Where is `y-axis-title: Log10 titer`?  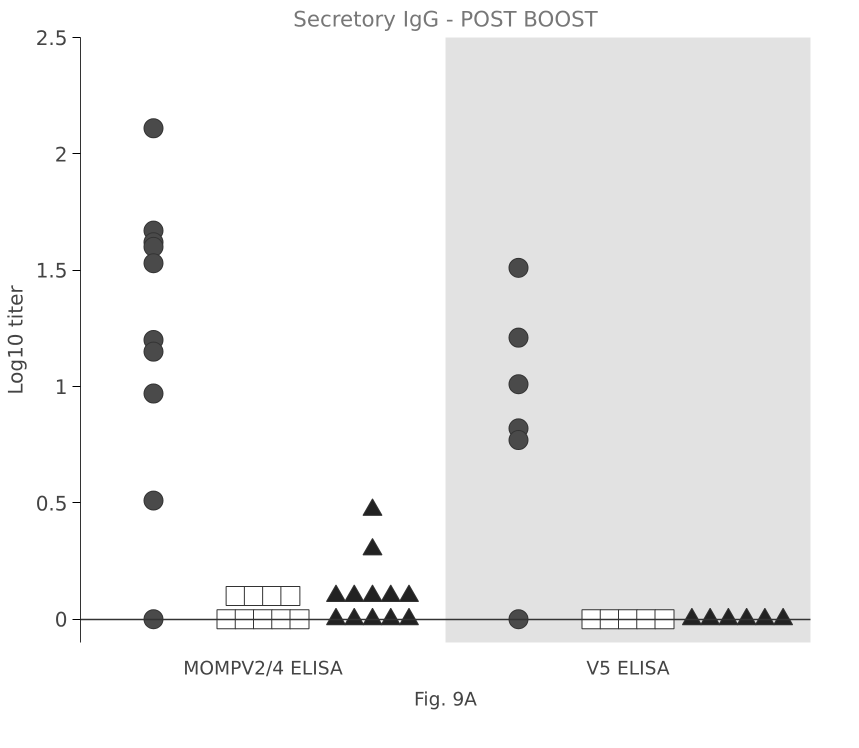
y-axis-title: Log10 titer is located at coordinates (16, 339).